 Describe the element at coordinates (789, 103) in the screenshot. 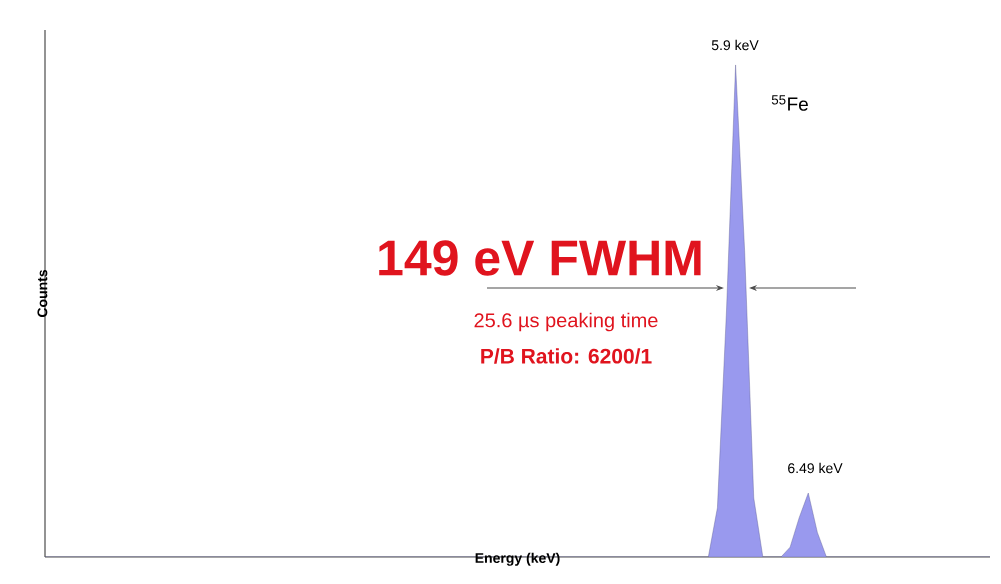

I see `annotation: $^{55}$Fe` at that location.